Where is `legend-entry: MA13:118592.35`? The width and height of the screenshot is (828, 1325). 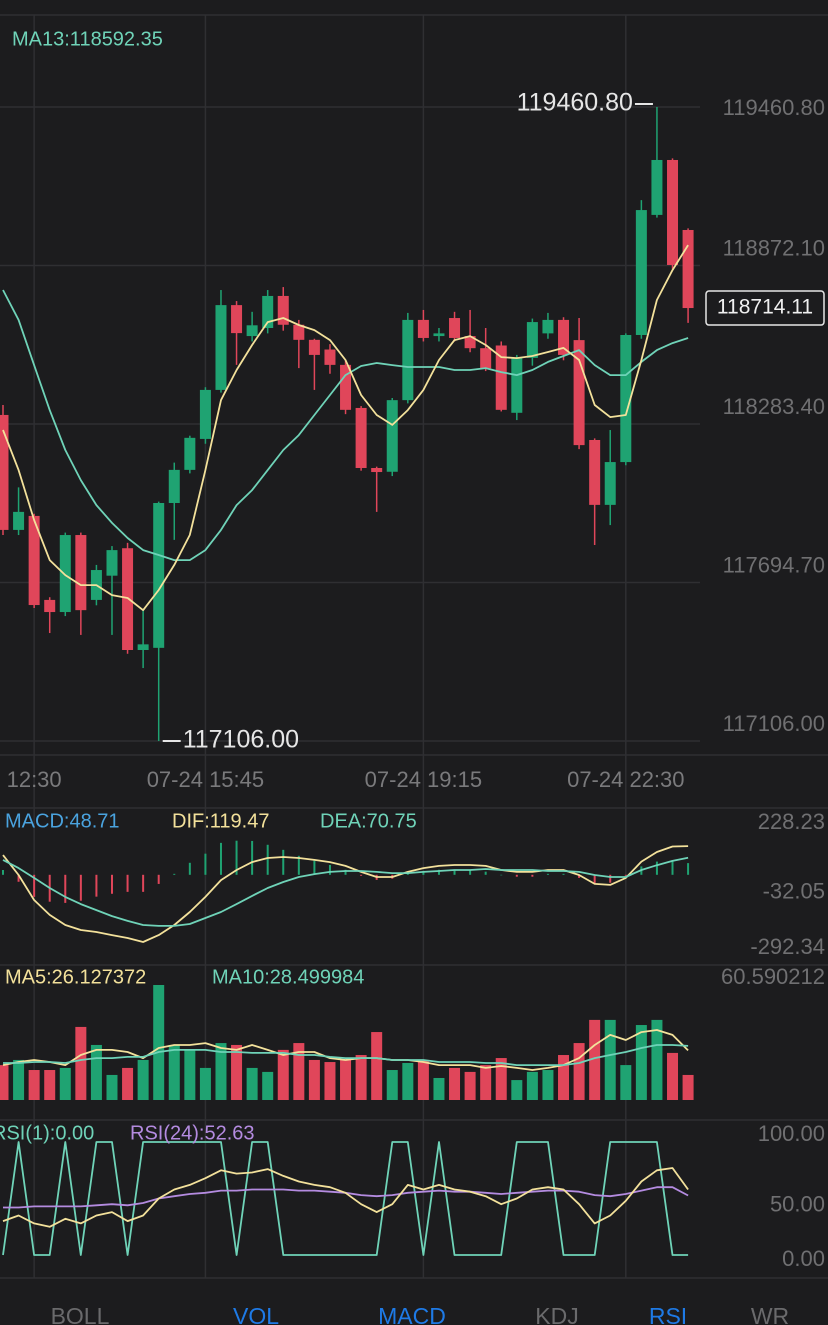 legend-entry: MA13:118592.35 is located at coordinates (87, 39).